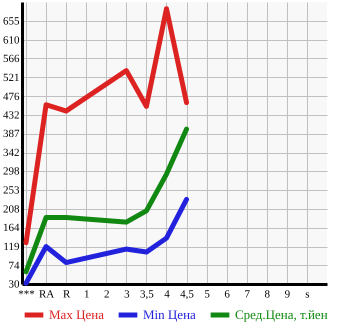 The width and height of the screenshot is (345, 335). I want to click on y-tick-label: 655, so click(11, 21).